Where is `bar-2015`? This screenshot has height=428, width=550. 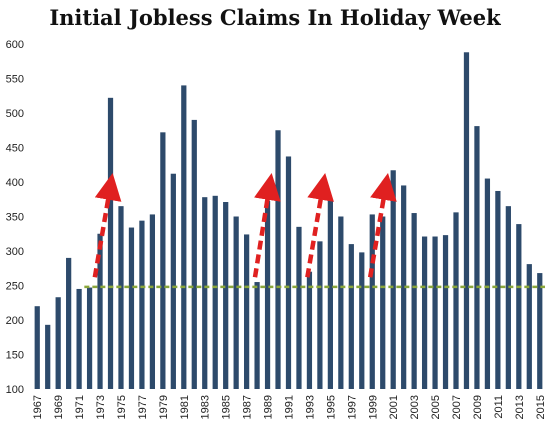
bar-2015 is located at coordinates (540, 331).